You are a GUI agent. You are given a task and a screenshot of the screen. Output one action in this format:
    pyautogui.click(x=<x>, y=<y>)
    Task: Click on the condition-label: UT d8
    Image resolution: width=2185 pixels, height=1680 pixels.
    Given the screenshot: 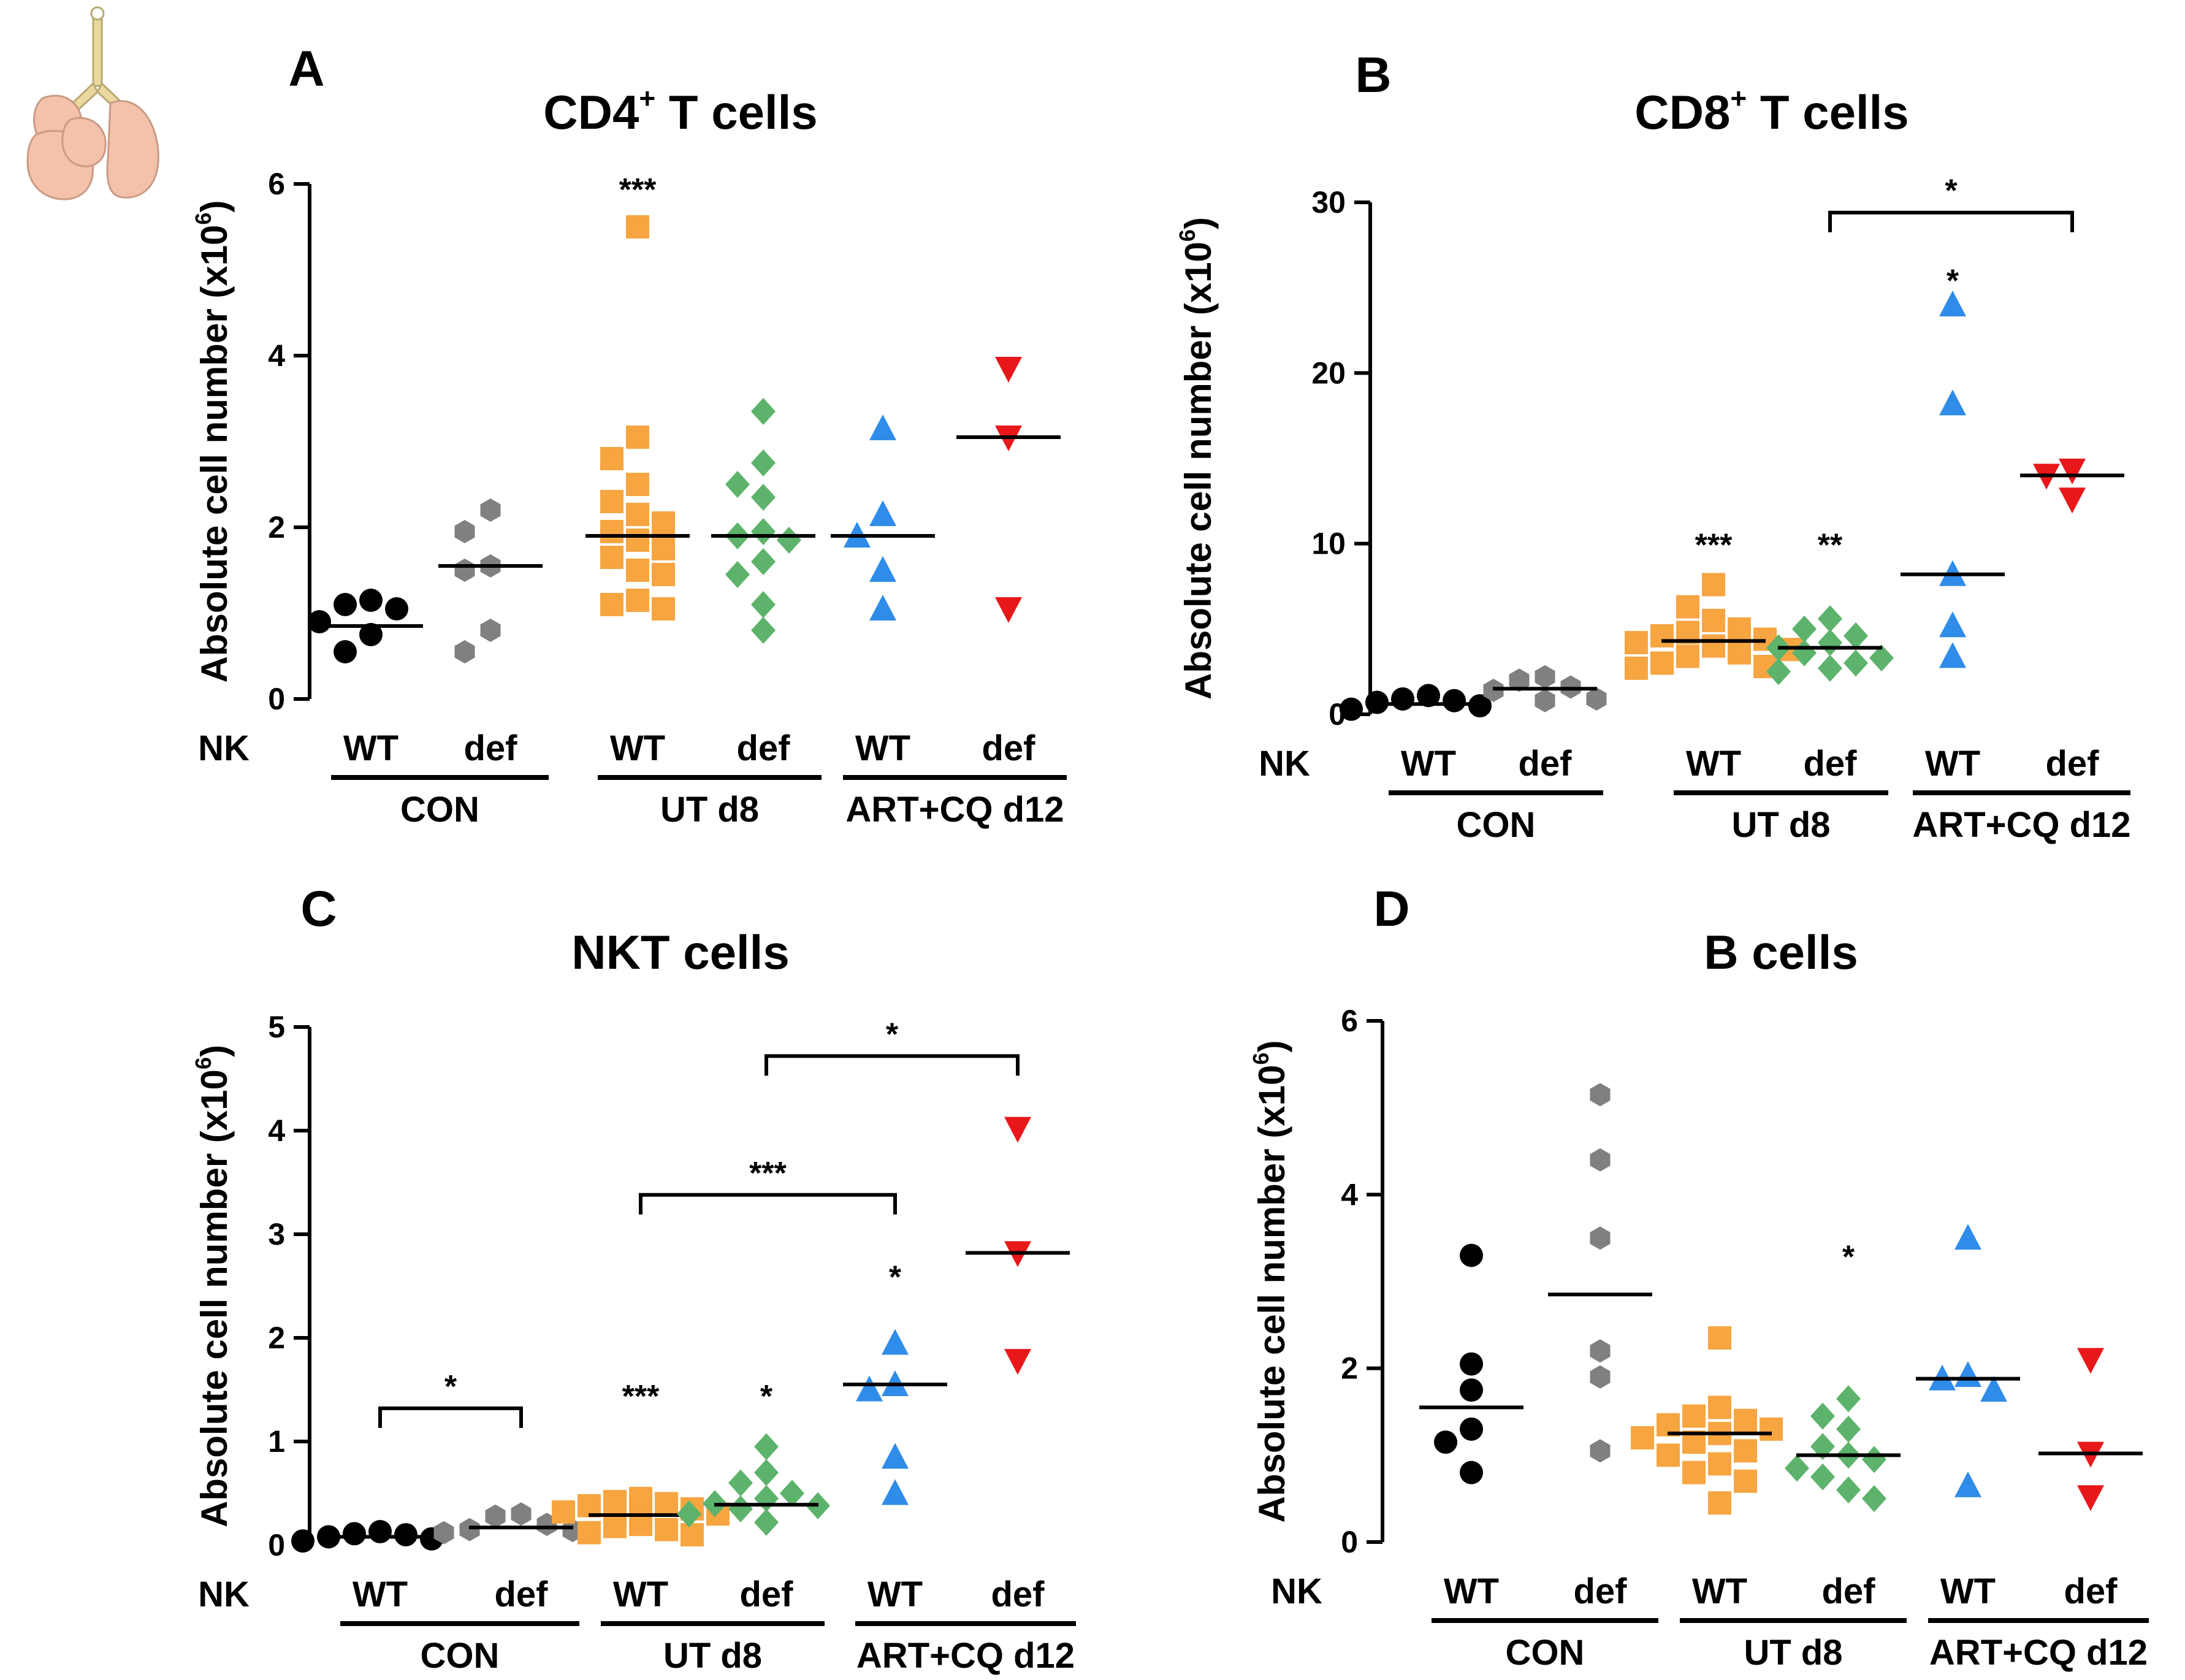 What is the action you would take?
    pyautogui.click(x=1780, y=825)
    